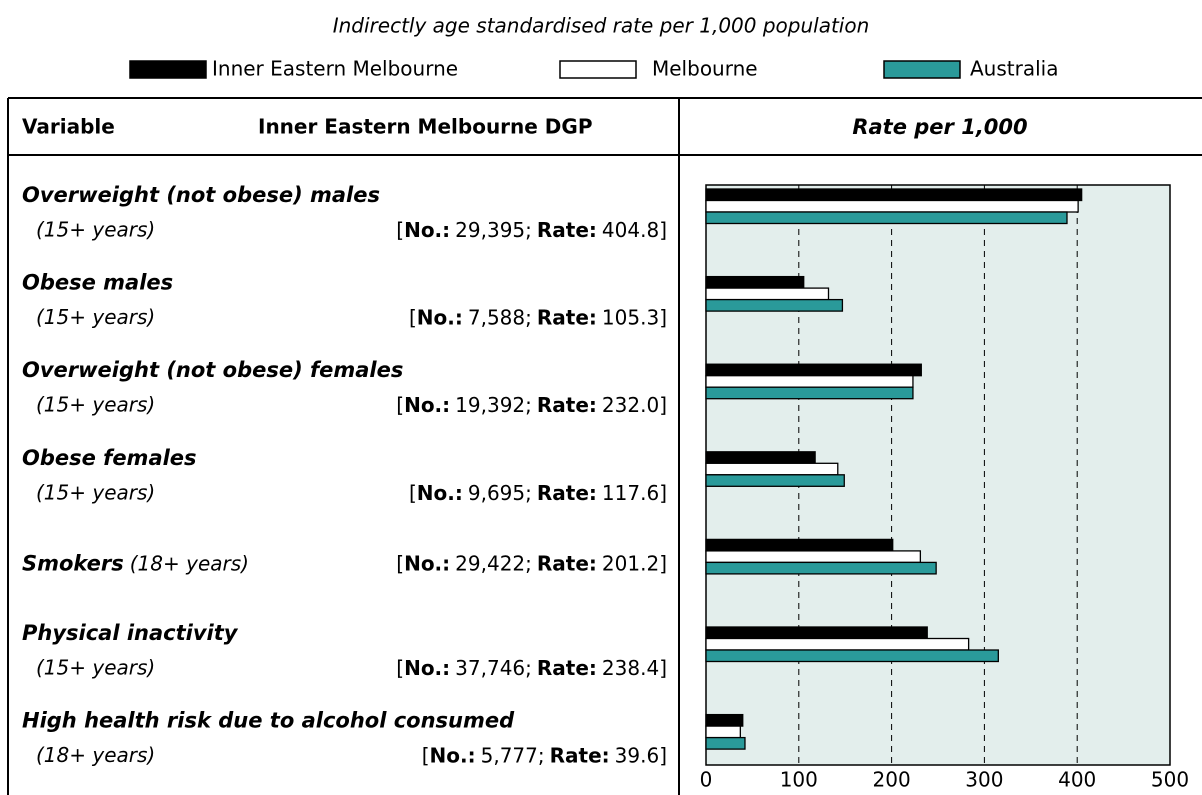 The width and height of the screenshot is (1202, 795). I want to click on rate: 117.6, so click(630, 492).